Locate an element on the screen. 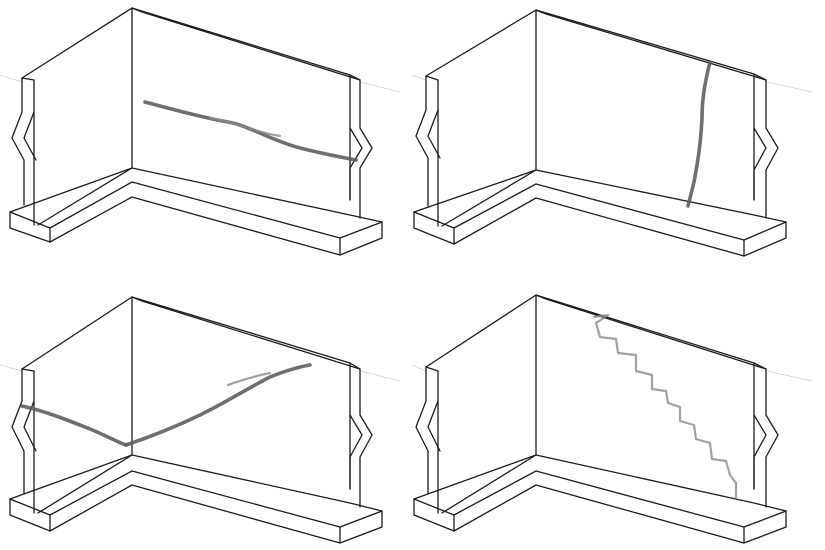  stepped-crack is located at coordinates (665, 406).